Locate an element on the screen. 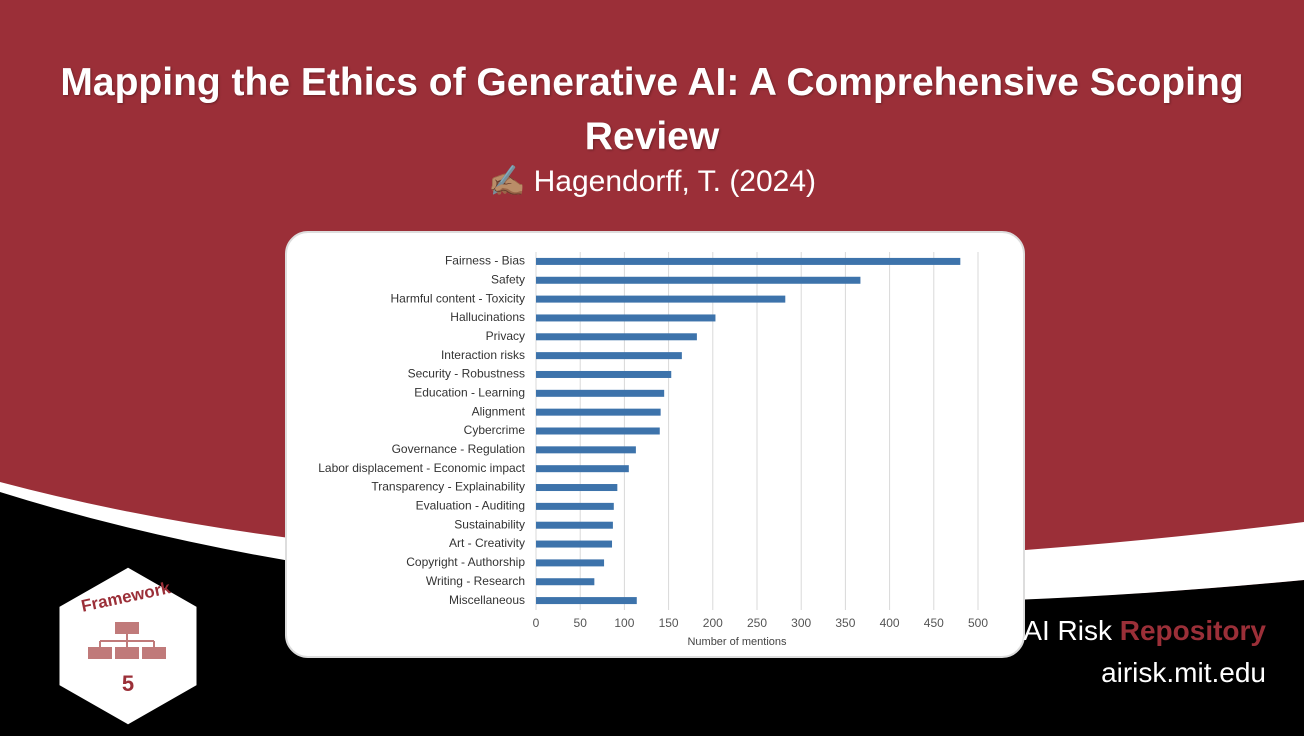 The height and width of the screenshot is (736, 1304). y-tick-label: Security - Robustness is located at coordinates (466, 374).